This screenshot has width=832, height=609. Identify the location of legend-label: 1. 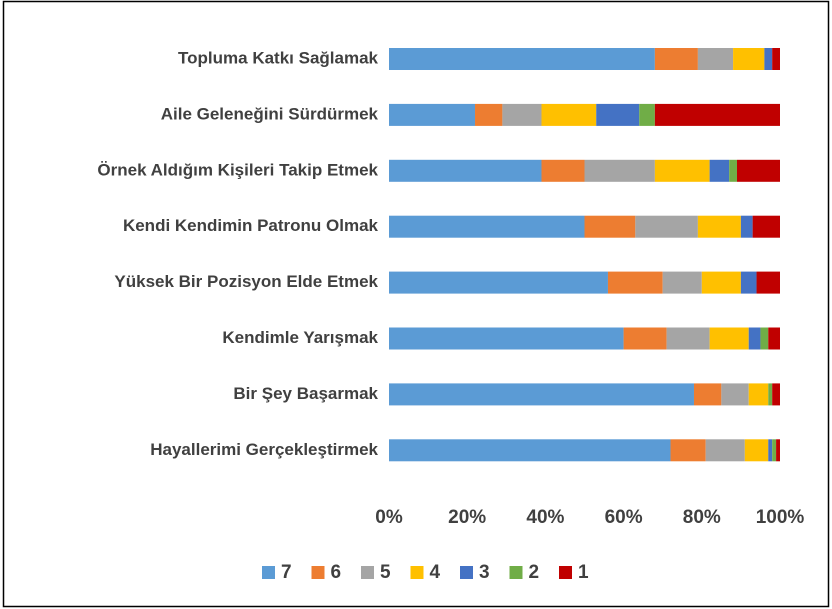
(583, 572).